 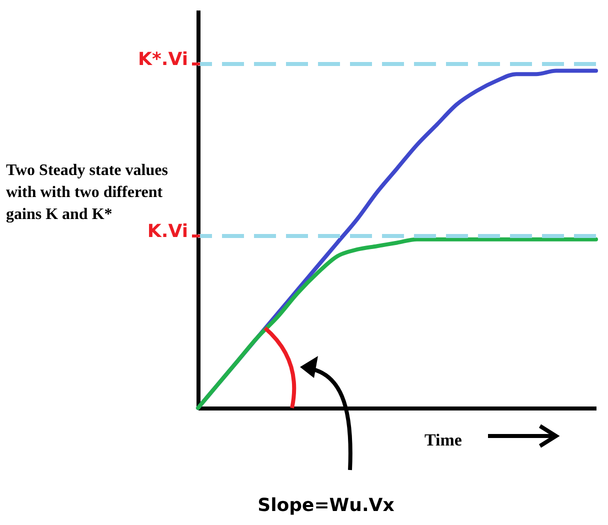 I want to click on ref-line-label: K*.Vi, so click(x=163, y=59).